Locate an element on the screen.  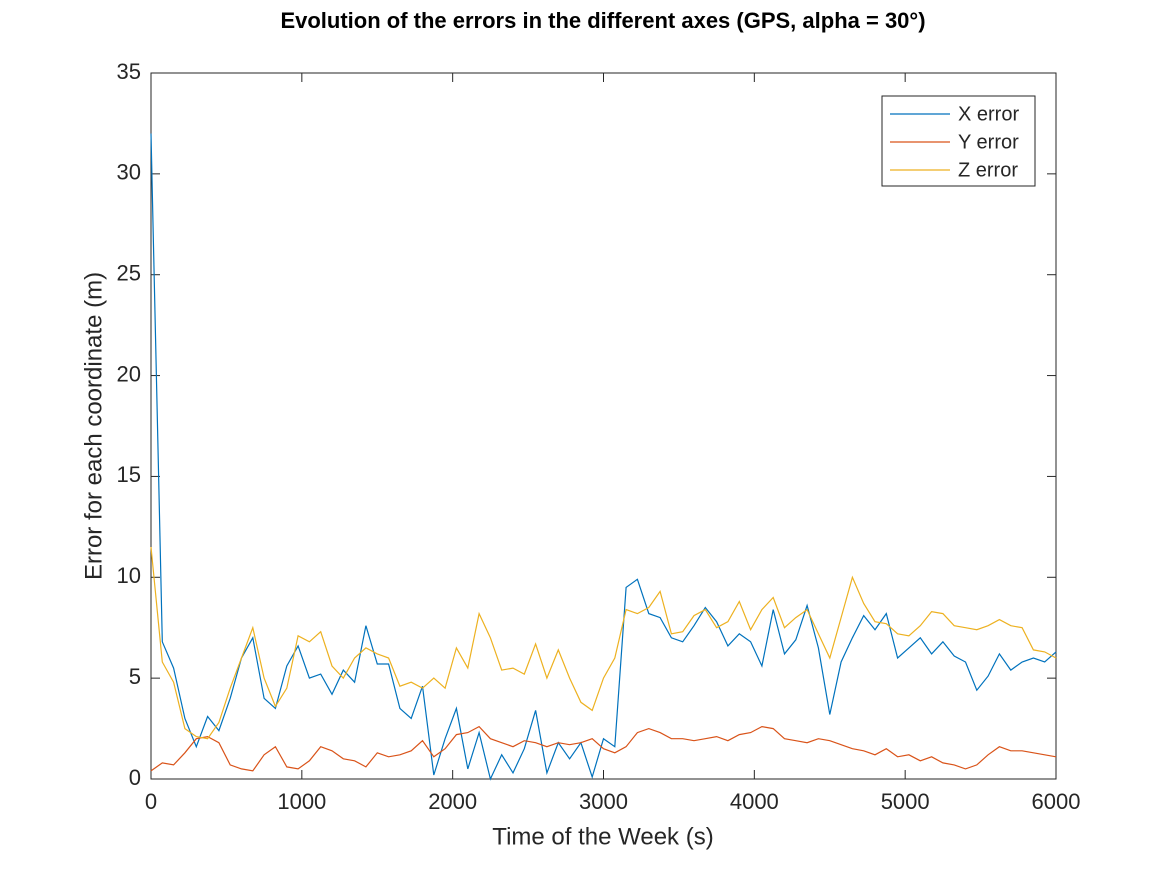
y-axis-label: Error for each coordinate (m) is located at coordinates (93, 426).